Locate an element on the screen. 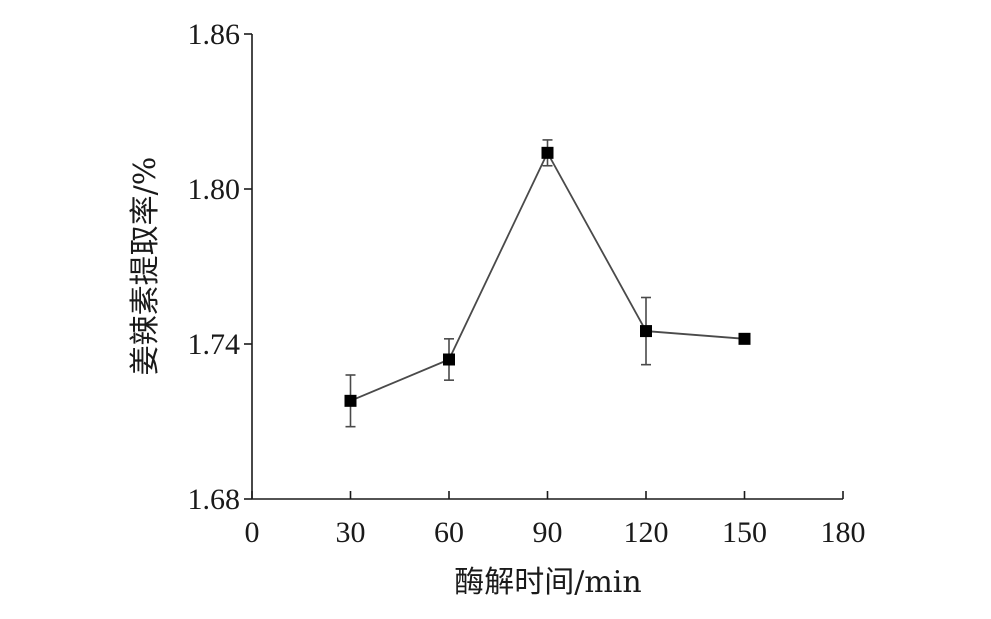 Image resolution: width=991 pixels, height=619 pixels. y-tick-label: 1.86 is located at coordinates (214, 34).